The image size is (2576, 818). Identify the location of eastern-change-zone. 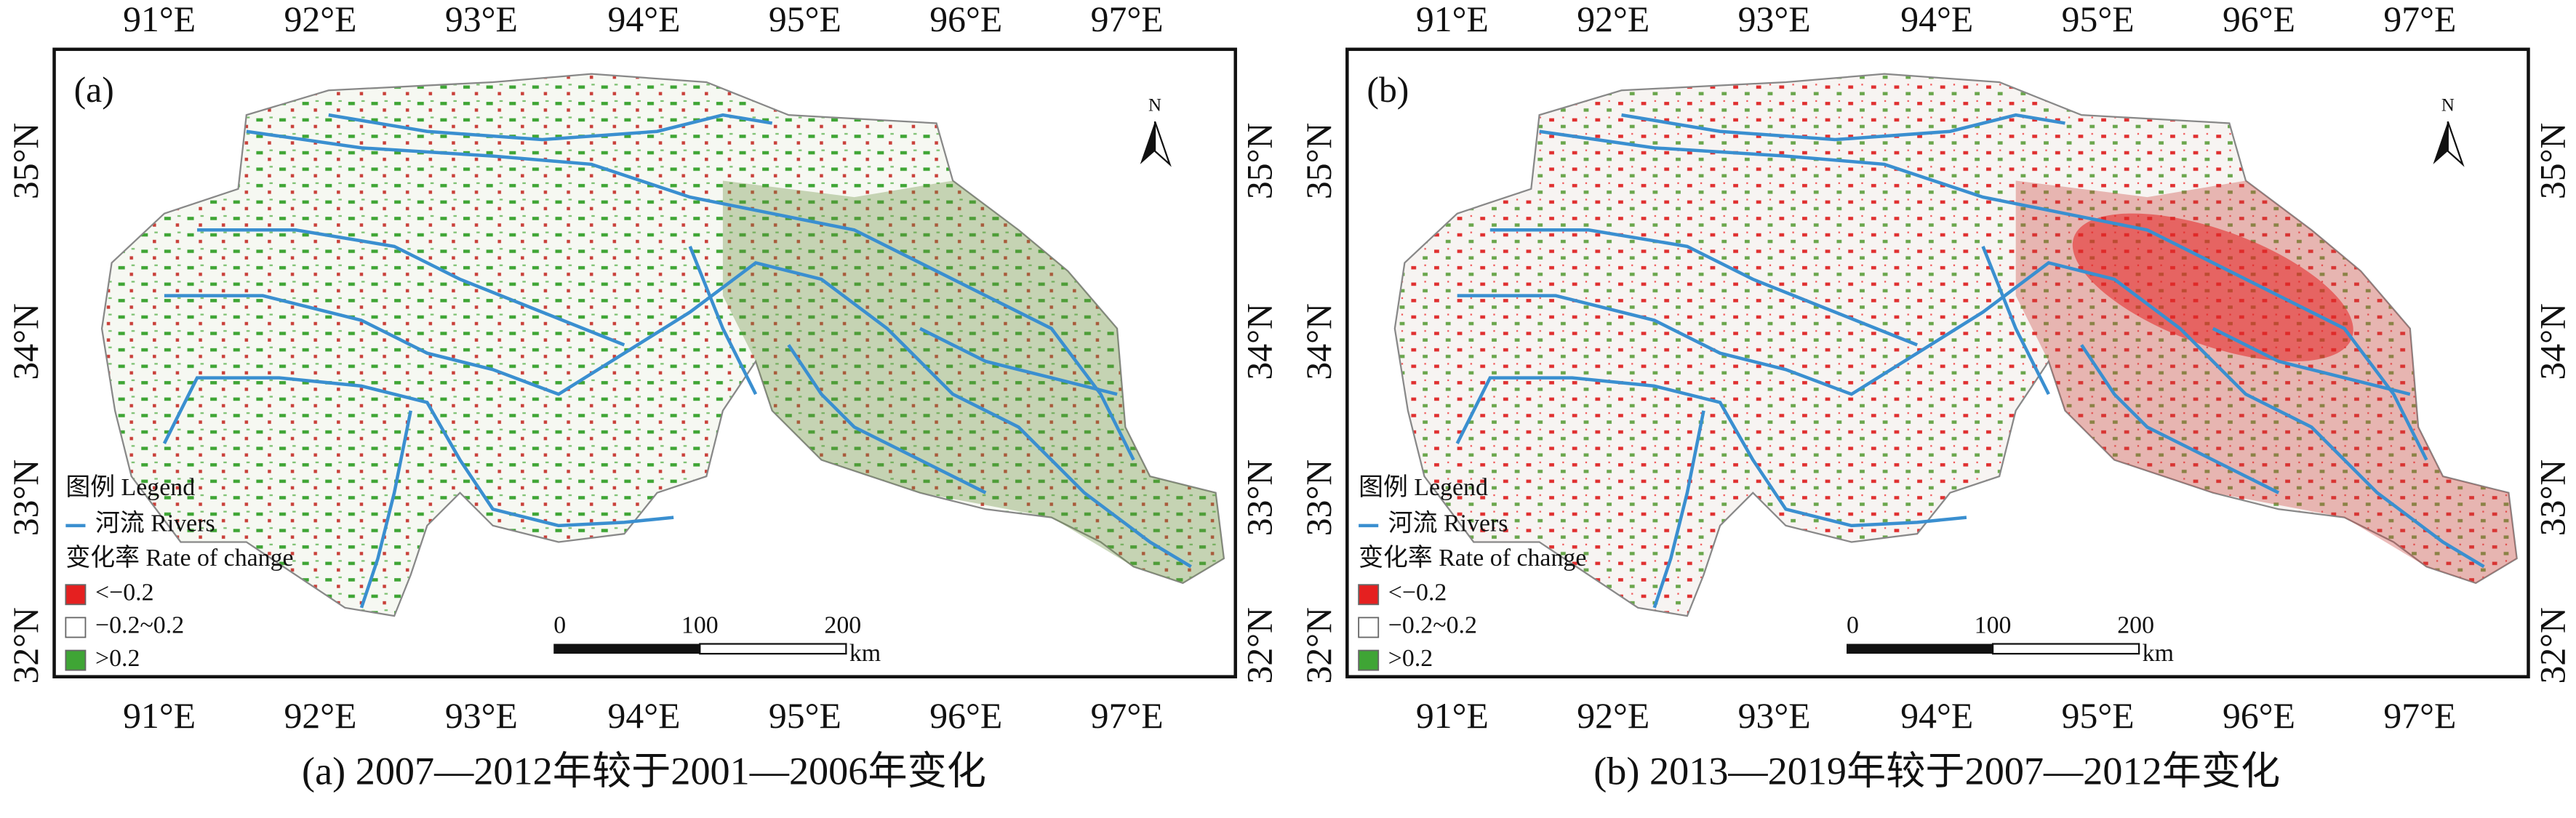
(973, 381).